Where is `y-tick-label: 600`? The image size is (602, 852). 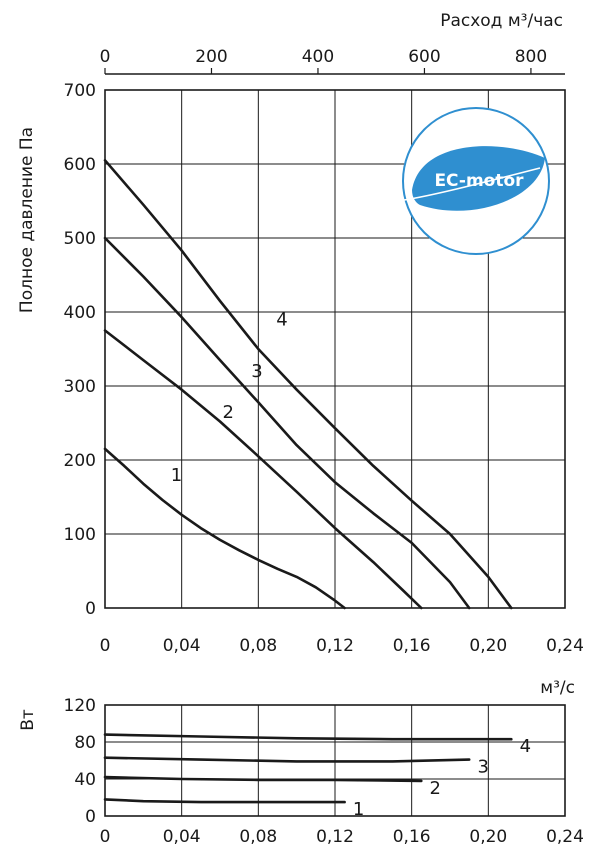
y-tick-label: 600 is located at coordinates (80, 165).